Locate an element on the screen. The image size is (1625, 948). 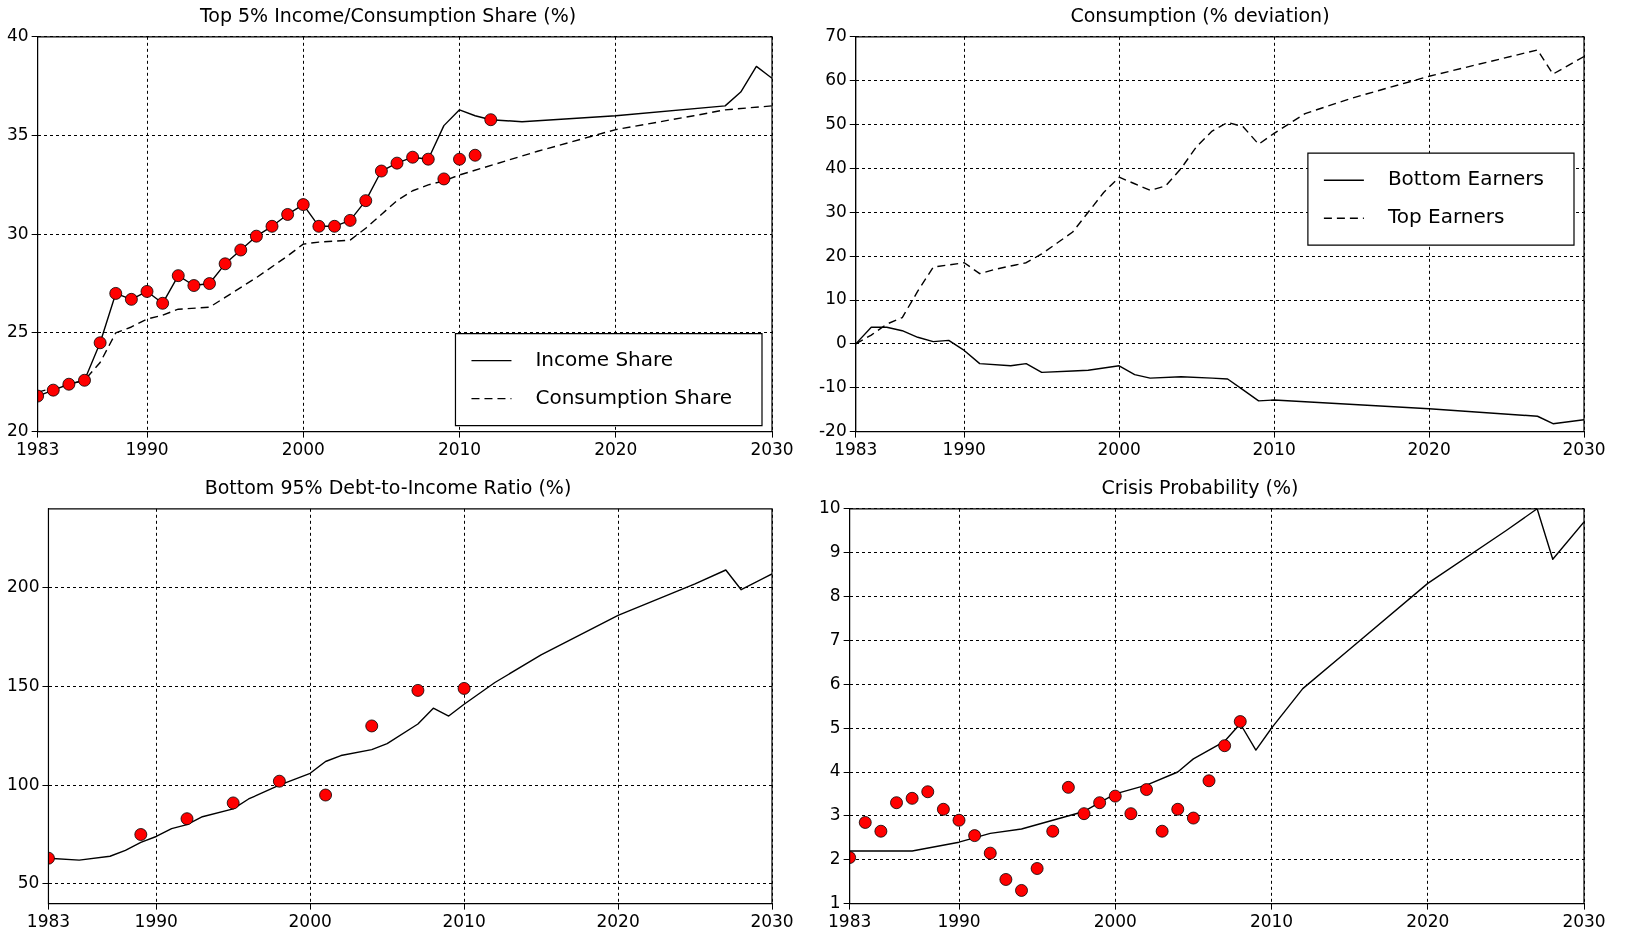
y-tick-label: 5 is located at coordinates (835, 726).